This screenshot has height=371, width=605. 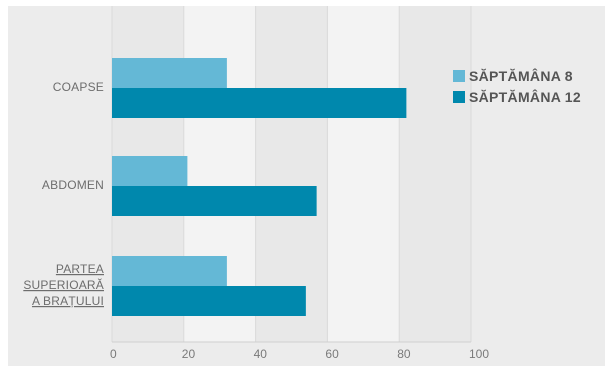 What do you see at coordinates (517, 86) in the screenshot?
I see `legend: SĂPTĂMÂNA 8 SĂPTĂMÂNA 12` at bounding box center [517, 86].